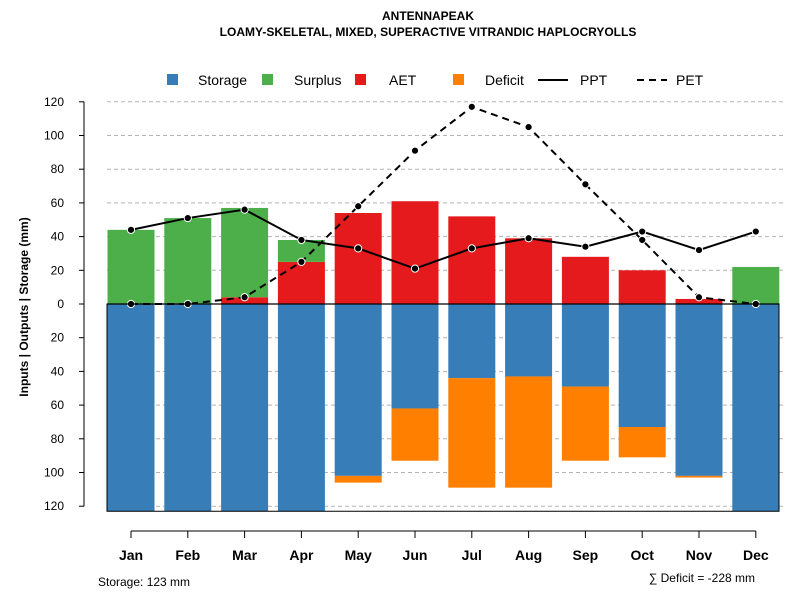  Describe the element at coordinates (756, 408) in the screenshot. I see `bar-storage-dec` at that location.